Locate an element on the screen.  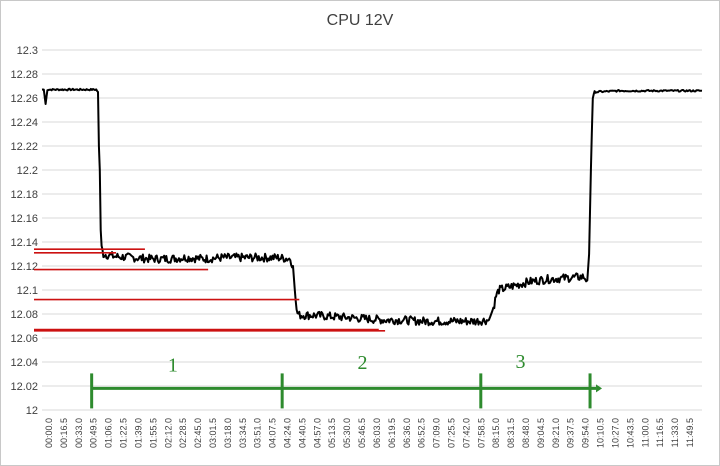
y-tick-label: 12 is located at coordinates (32, 411).